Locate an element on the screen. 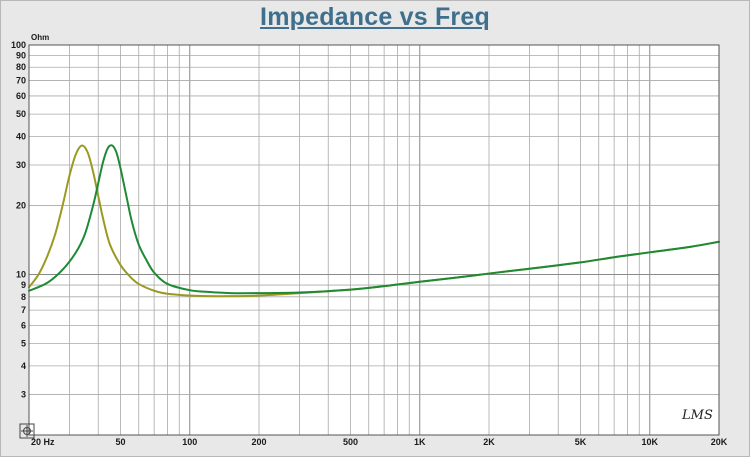 Image resolution: width=750 pixels, height=457 pixels. x-axis-ticks: 20 Hz 50 100 200 500 1K 2K 5K 10K 20K is located at coordinates (379, 442).